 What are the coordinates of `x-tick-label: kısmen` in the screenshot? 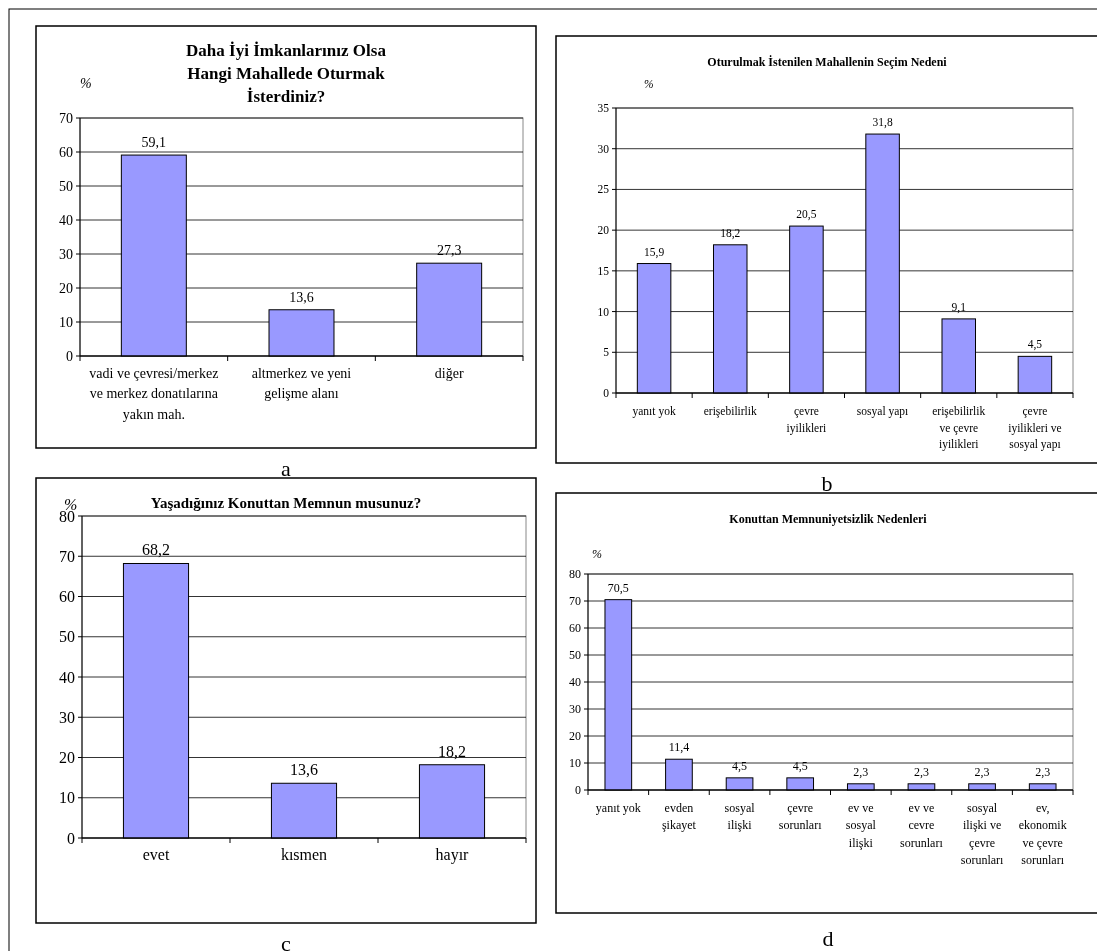 It's located at (304, 854).